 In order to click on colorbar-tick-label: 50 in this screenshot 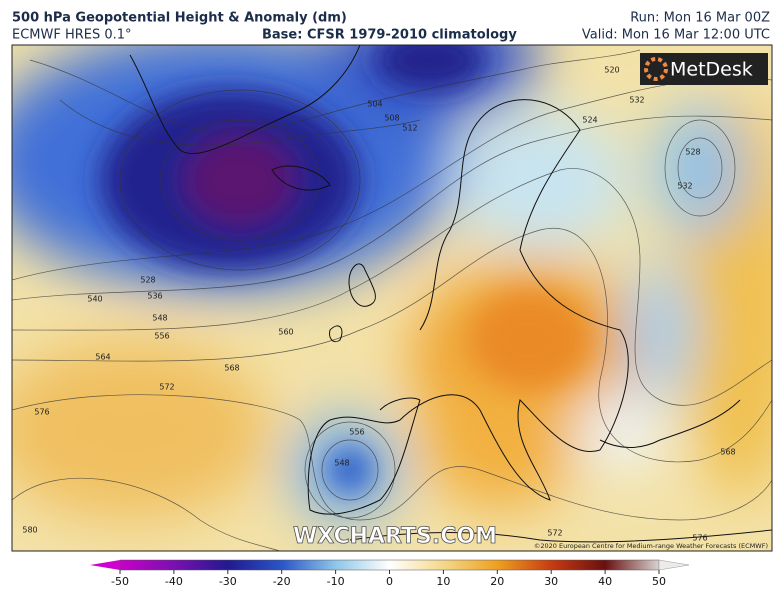, I will do `click(659, 581)`.